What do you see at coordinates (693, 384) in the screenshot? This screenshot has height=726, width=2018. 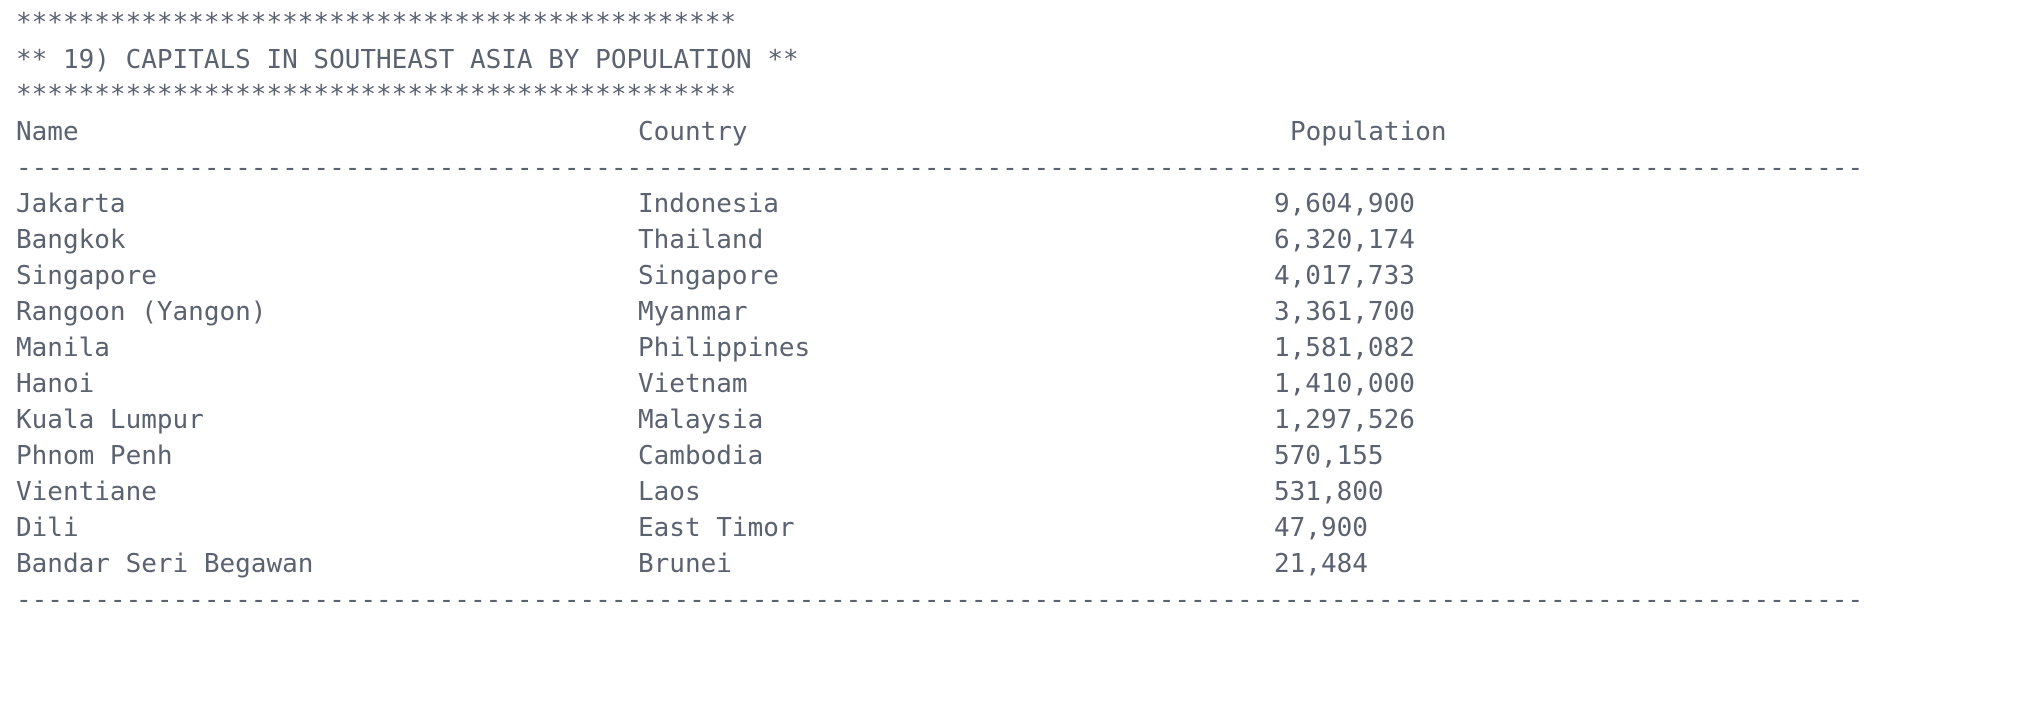 I see `cell-country: Vietnam` at bounding box center [693, 384].